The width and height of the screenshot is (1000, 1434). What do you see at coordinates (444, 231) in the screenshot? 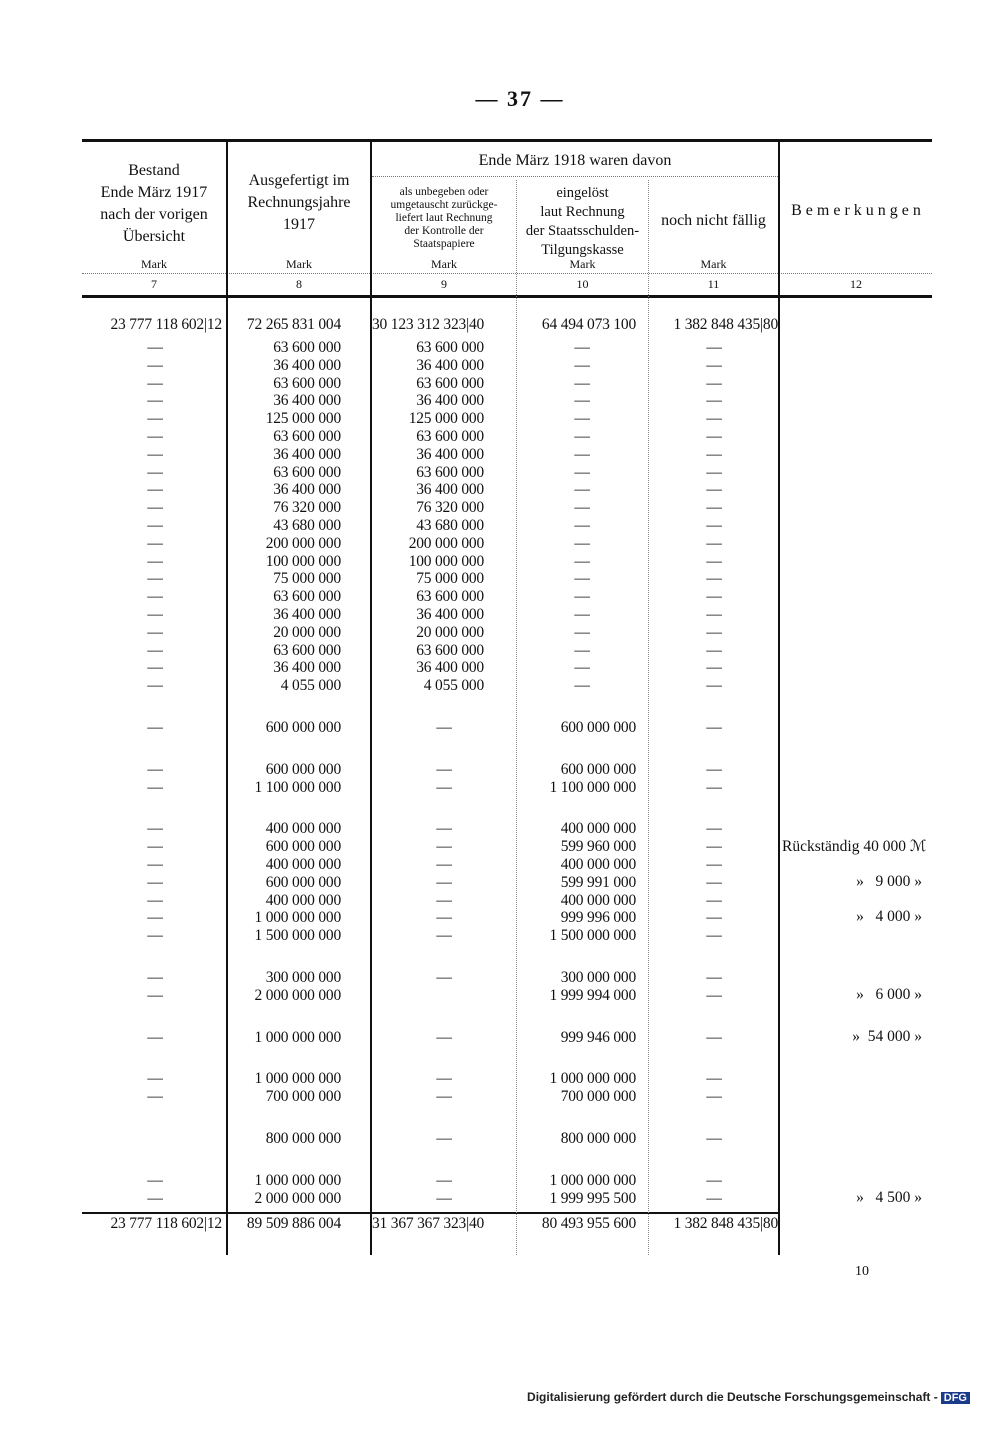
I see `header-line: der Kontrolle der` at bounding box center [444, 231].